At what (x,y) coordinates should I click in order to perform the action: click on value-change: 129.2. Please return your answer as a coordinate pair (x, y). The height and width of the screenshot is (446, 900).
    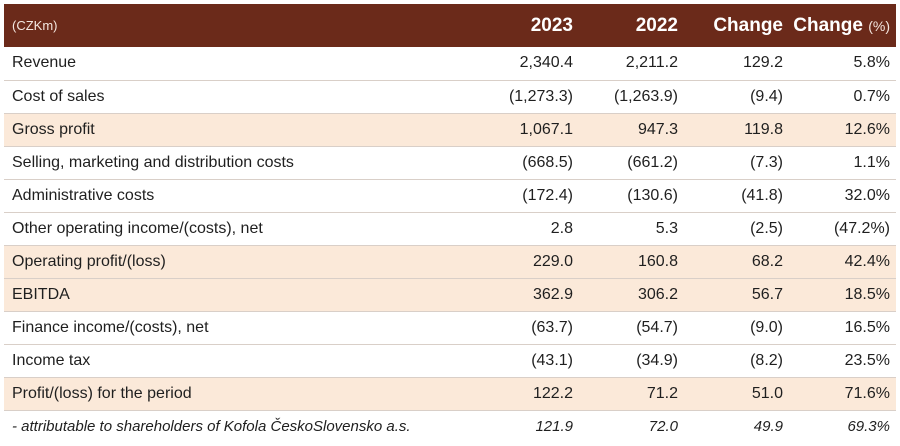
    Looking at the image, I should click on (762, 63).